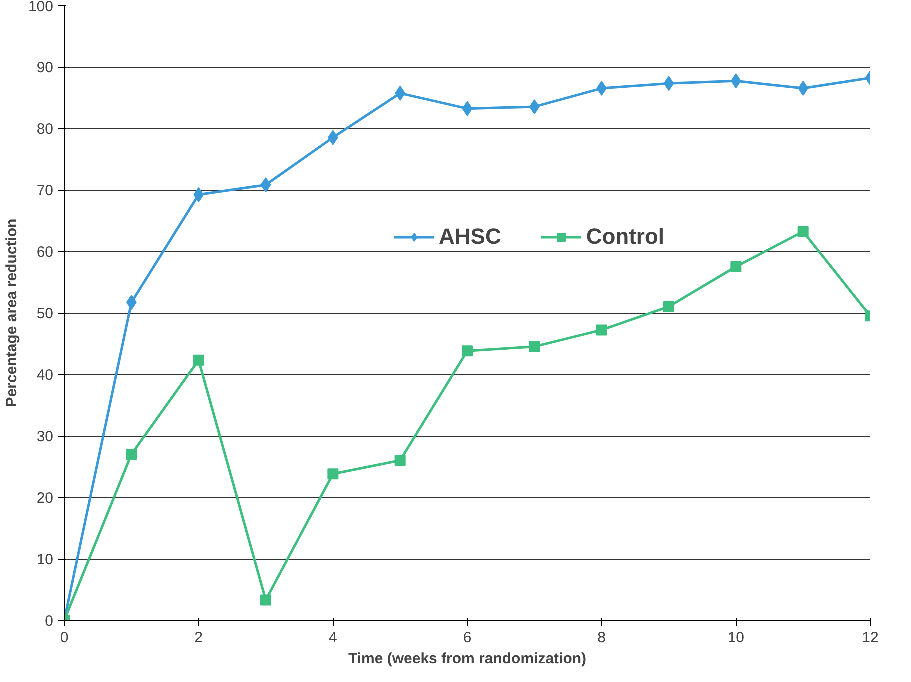 Image resolution: width=911 pixels, height=682 pixels. What do you see at coordinates (49, 621) in the screenshot?
I see `y-tick-label: 0` at bounding box center [49, 621].